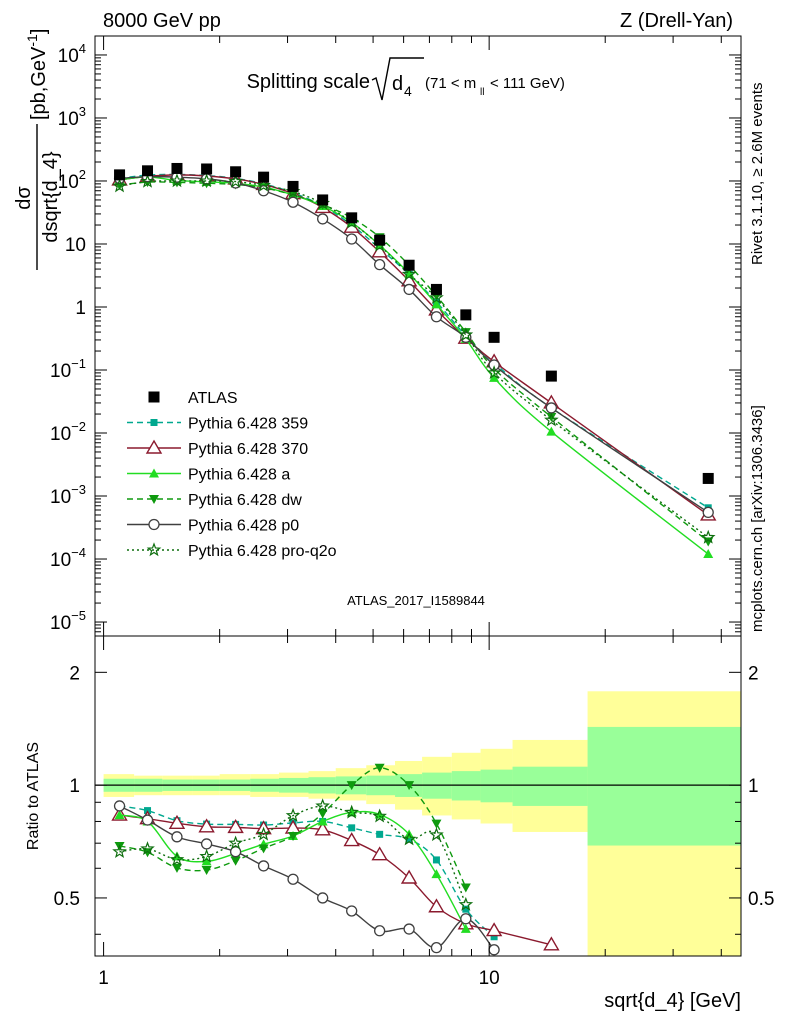 Image resolution: width=786 pixels, height=1029 pixels. I want to click on ratio-series-pp0, so click(306, 878).